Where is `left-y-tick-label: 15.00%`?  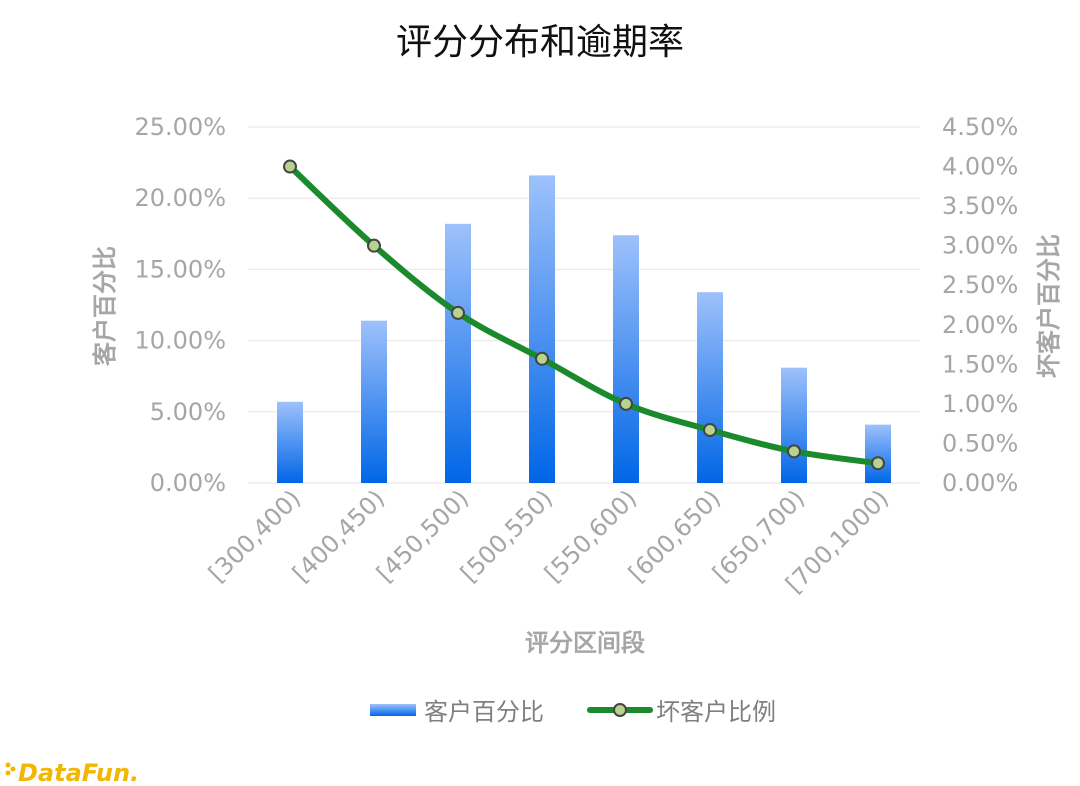 left-y-tick-label: 15.00% is located at coordinates (180, 269).